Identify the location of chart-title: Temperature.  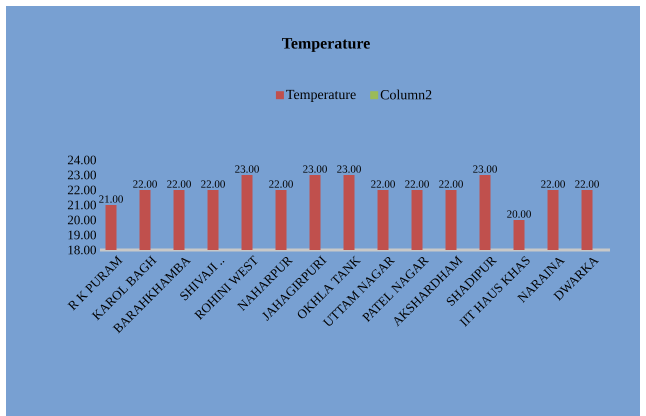
(326, 45).